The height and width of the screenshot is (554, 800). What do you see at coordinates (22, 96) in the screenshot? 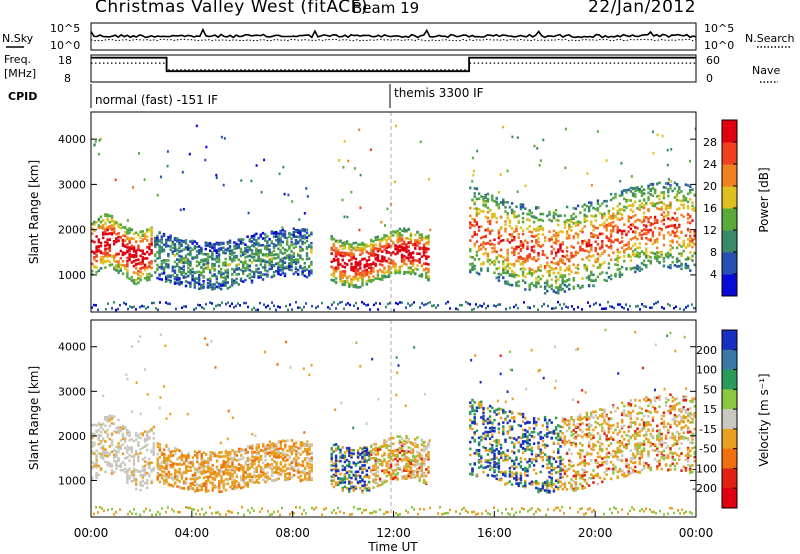
I see `cpid-label: CPID` at bounding box center [22, 96].